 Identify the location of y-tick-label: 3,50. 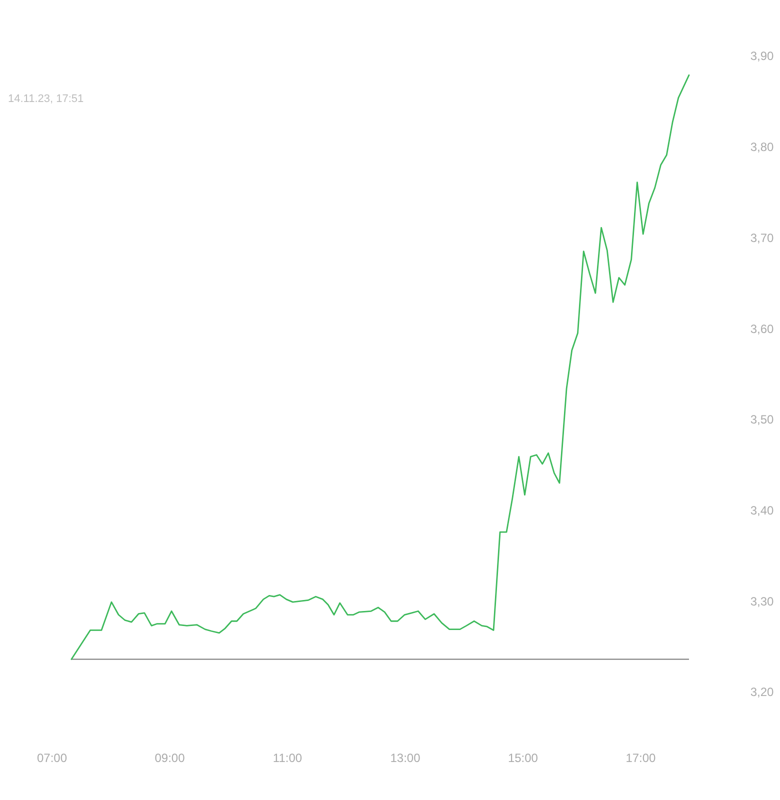
(762, 419).